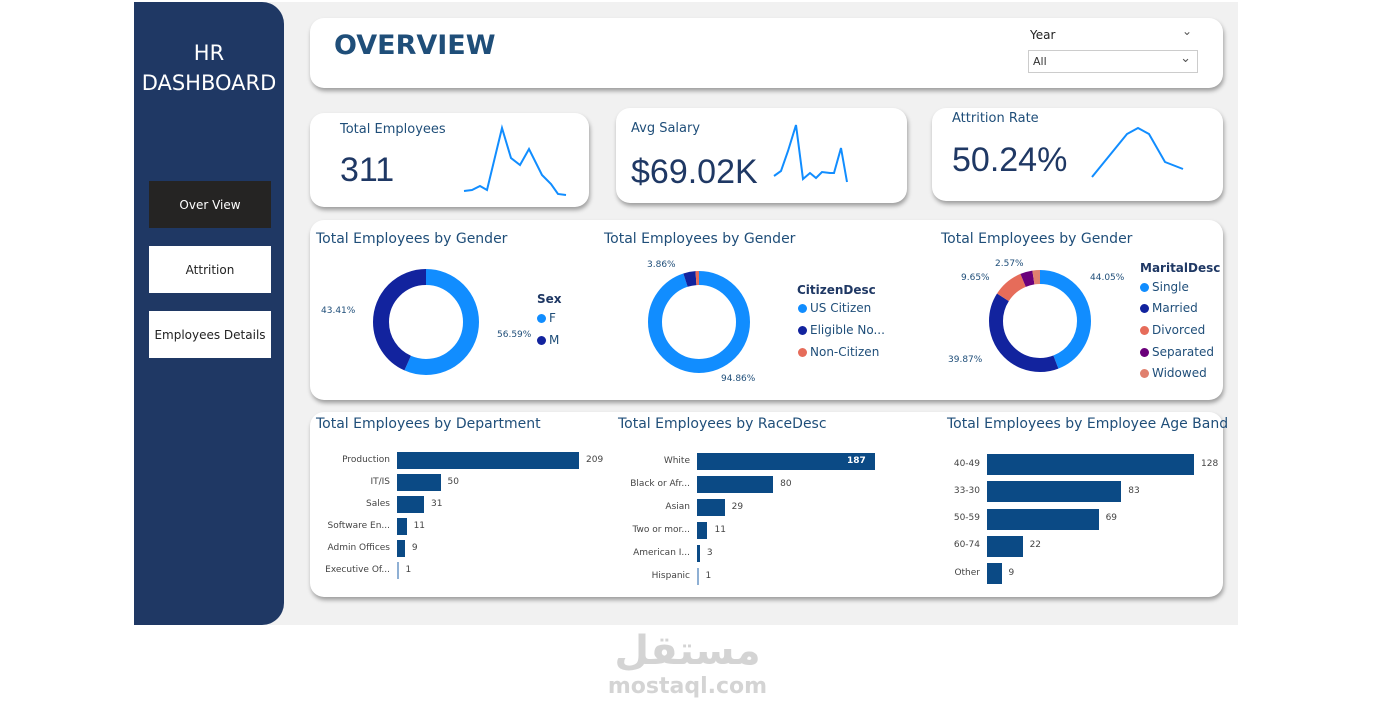  I want to click on legend-item-f: F, so click(546, 318).